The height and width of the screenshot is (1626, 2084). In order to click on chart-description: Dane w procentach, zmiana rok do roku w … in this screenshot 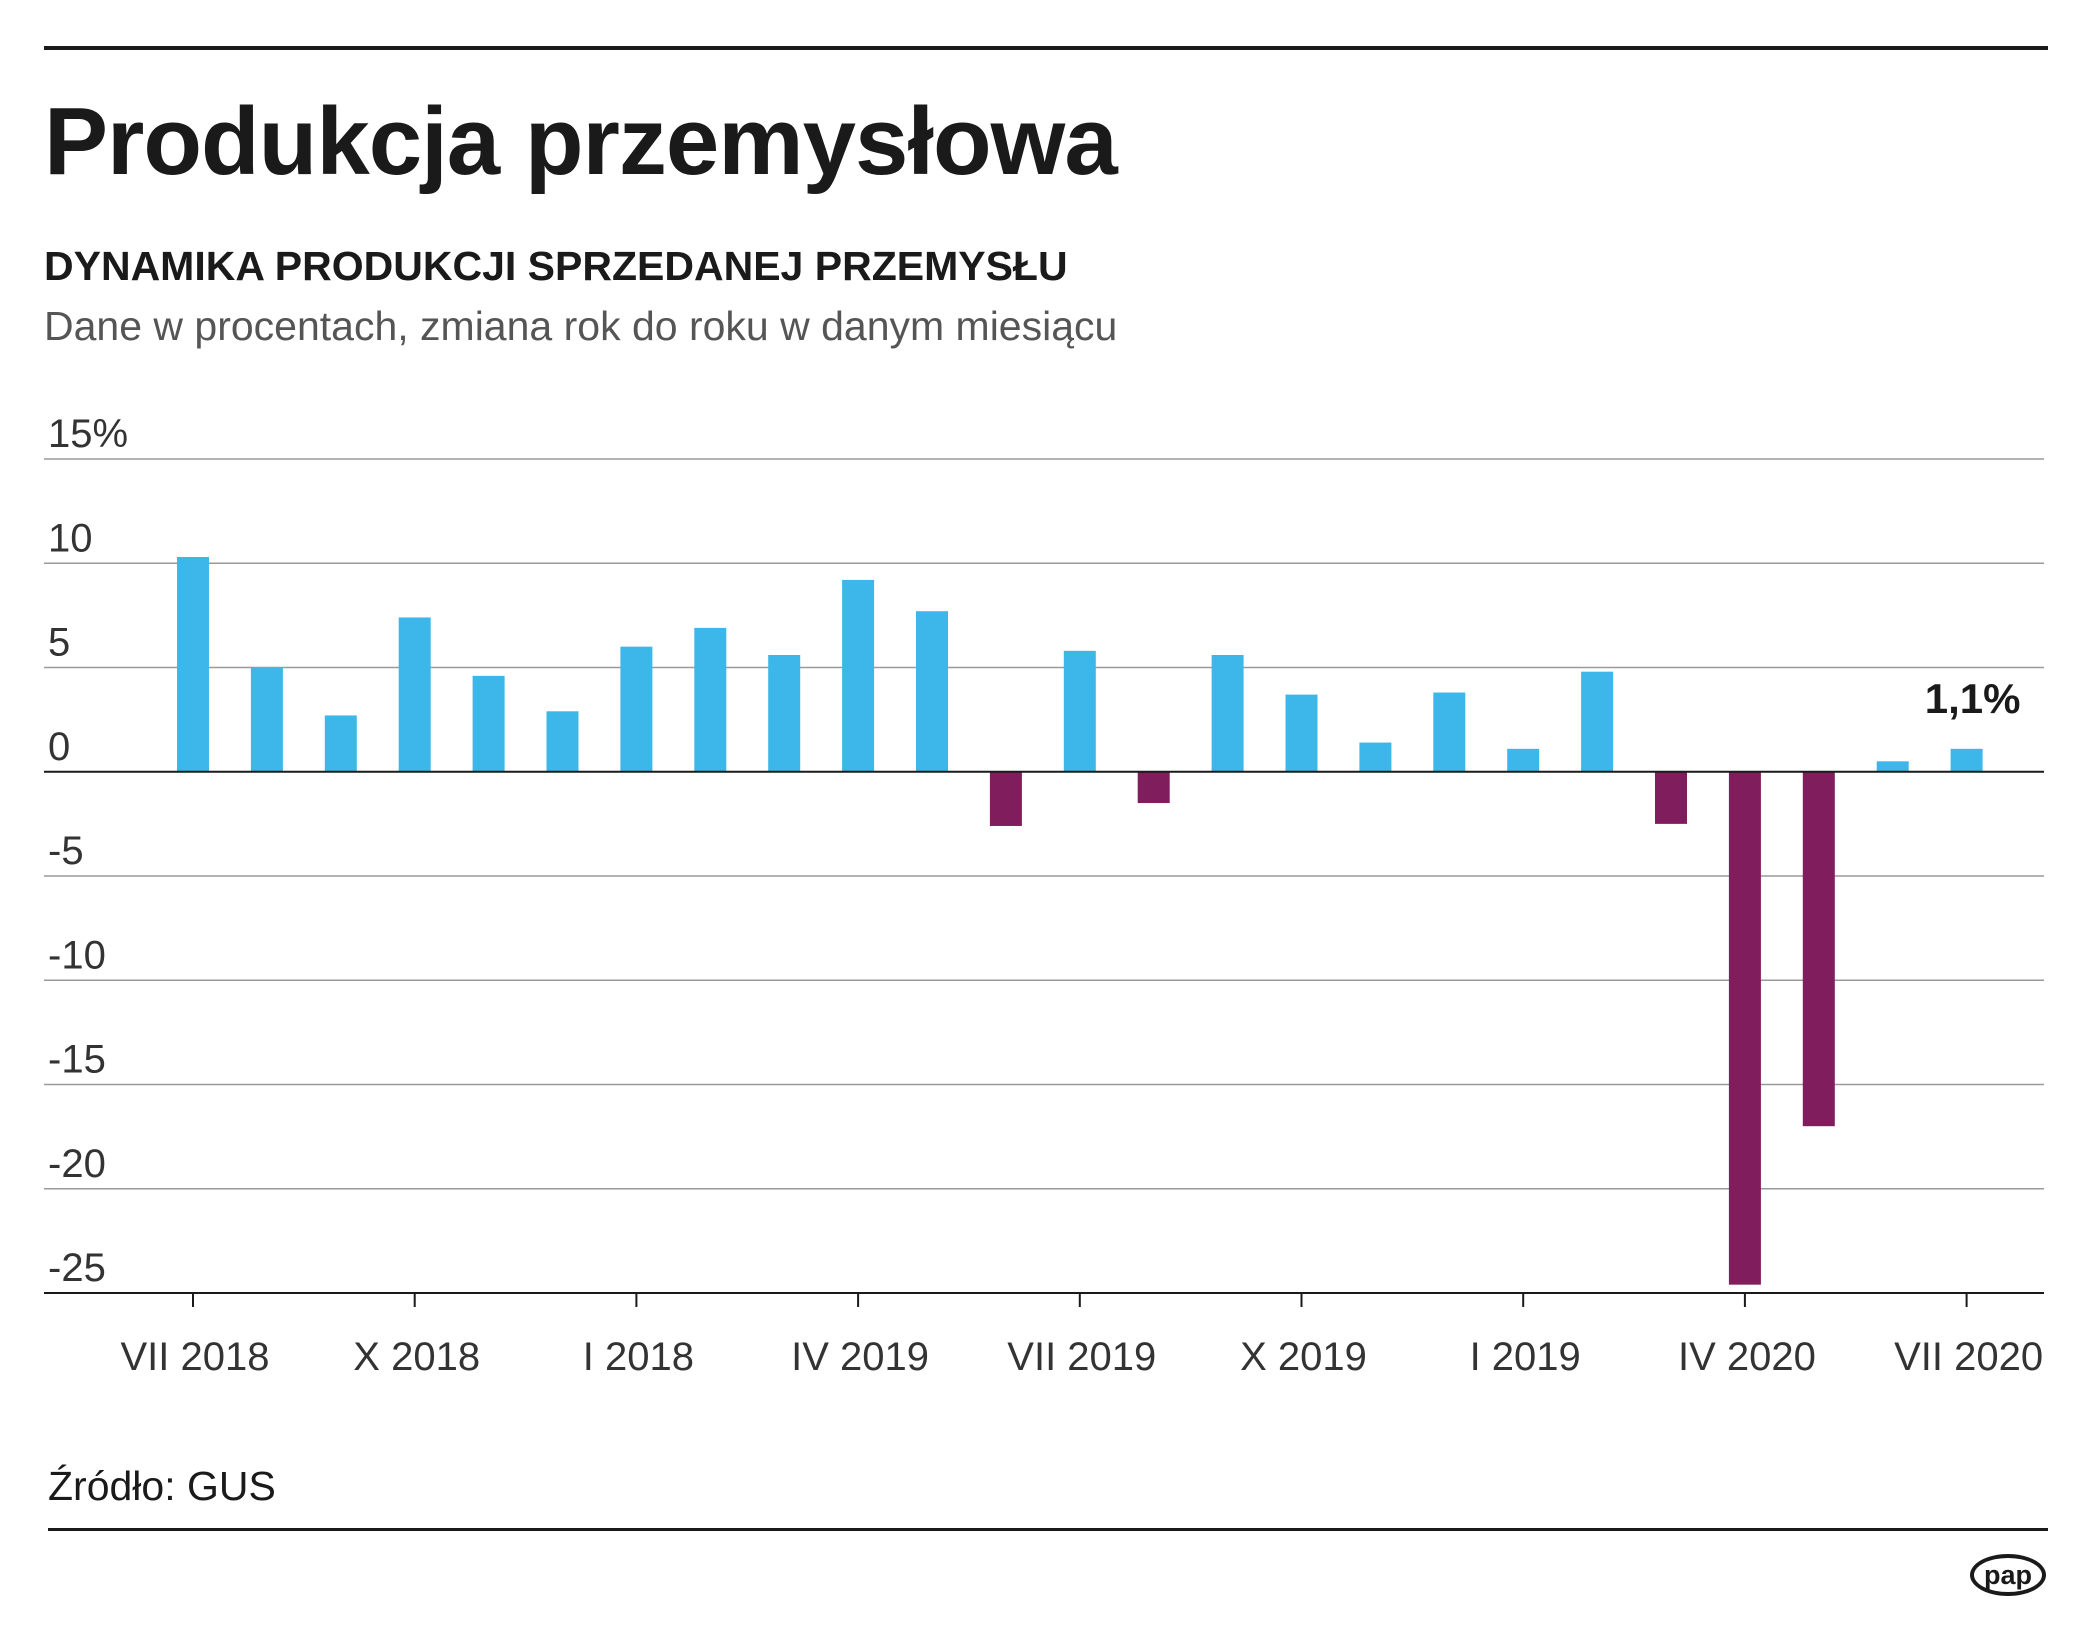, I will do `click(581, 326)`.